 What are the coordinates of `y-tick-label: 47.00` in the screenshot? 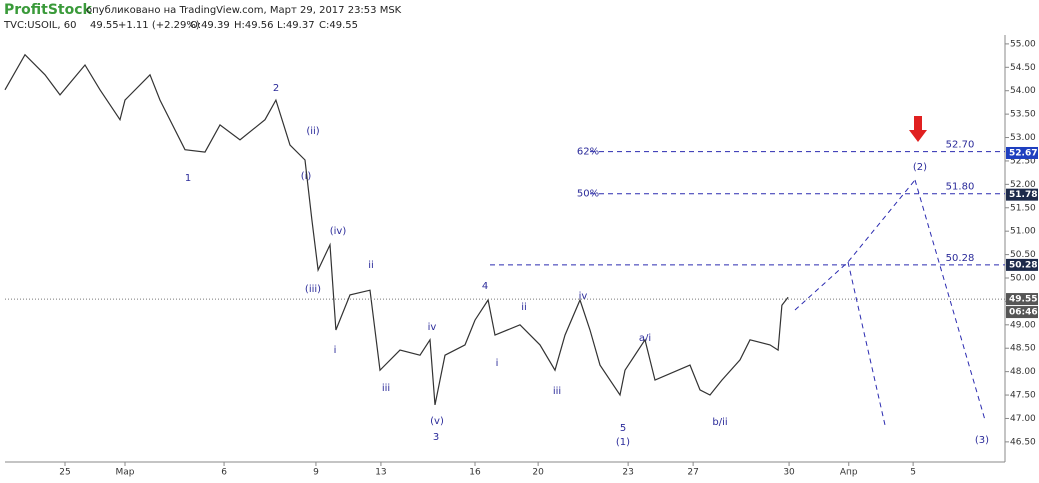 It's located at (1023, 419).